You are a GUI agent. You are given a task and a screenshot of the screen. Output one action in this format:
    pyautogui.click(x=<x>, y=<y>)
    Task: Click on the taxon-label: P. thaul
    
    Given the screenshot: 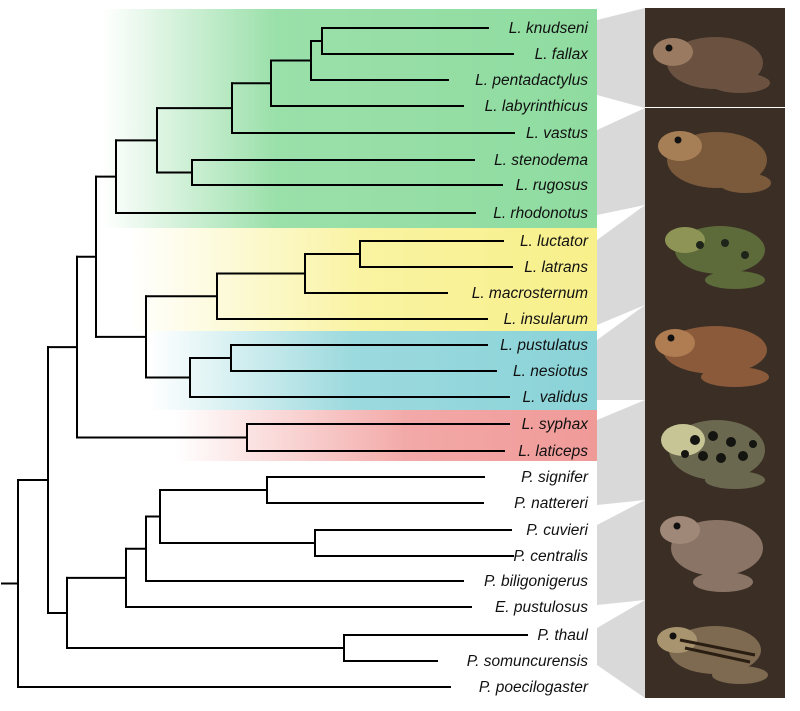 What is the action you would take?
    pyautogui.click(x=562, y=635)
    